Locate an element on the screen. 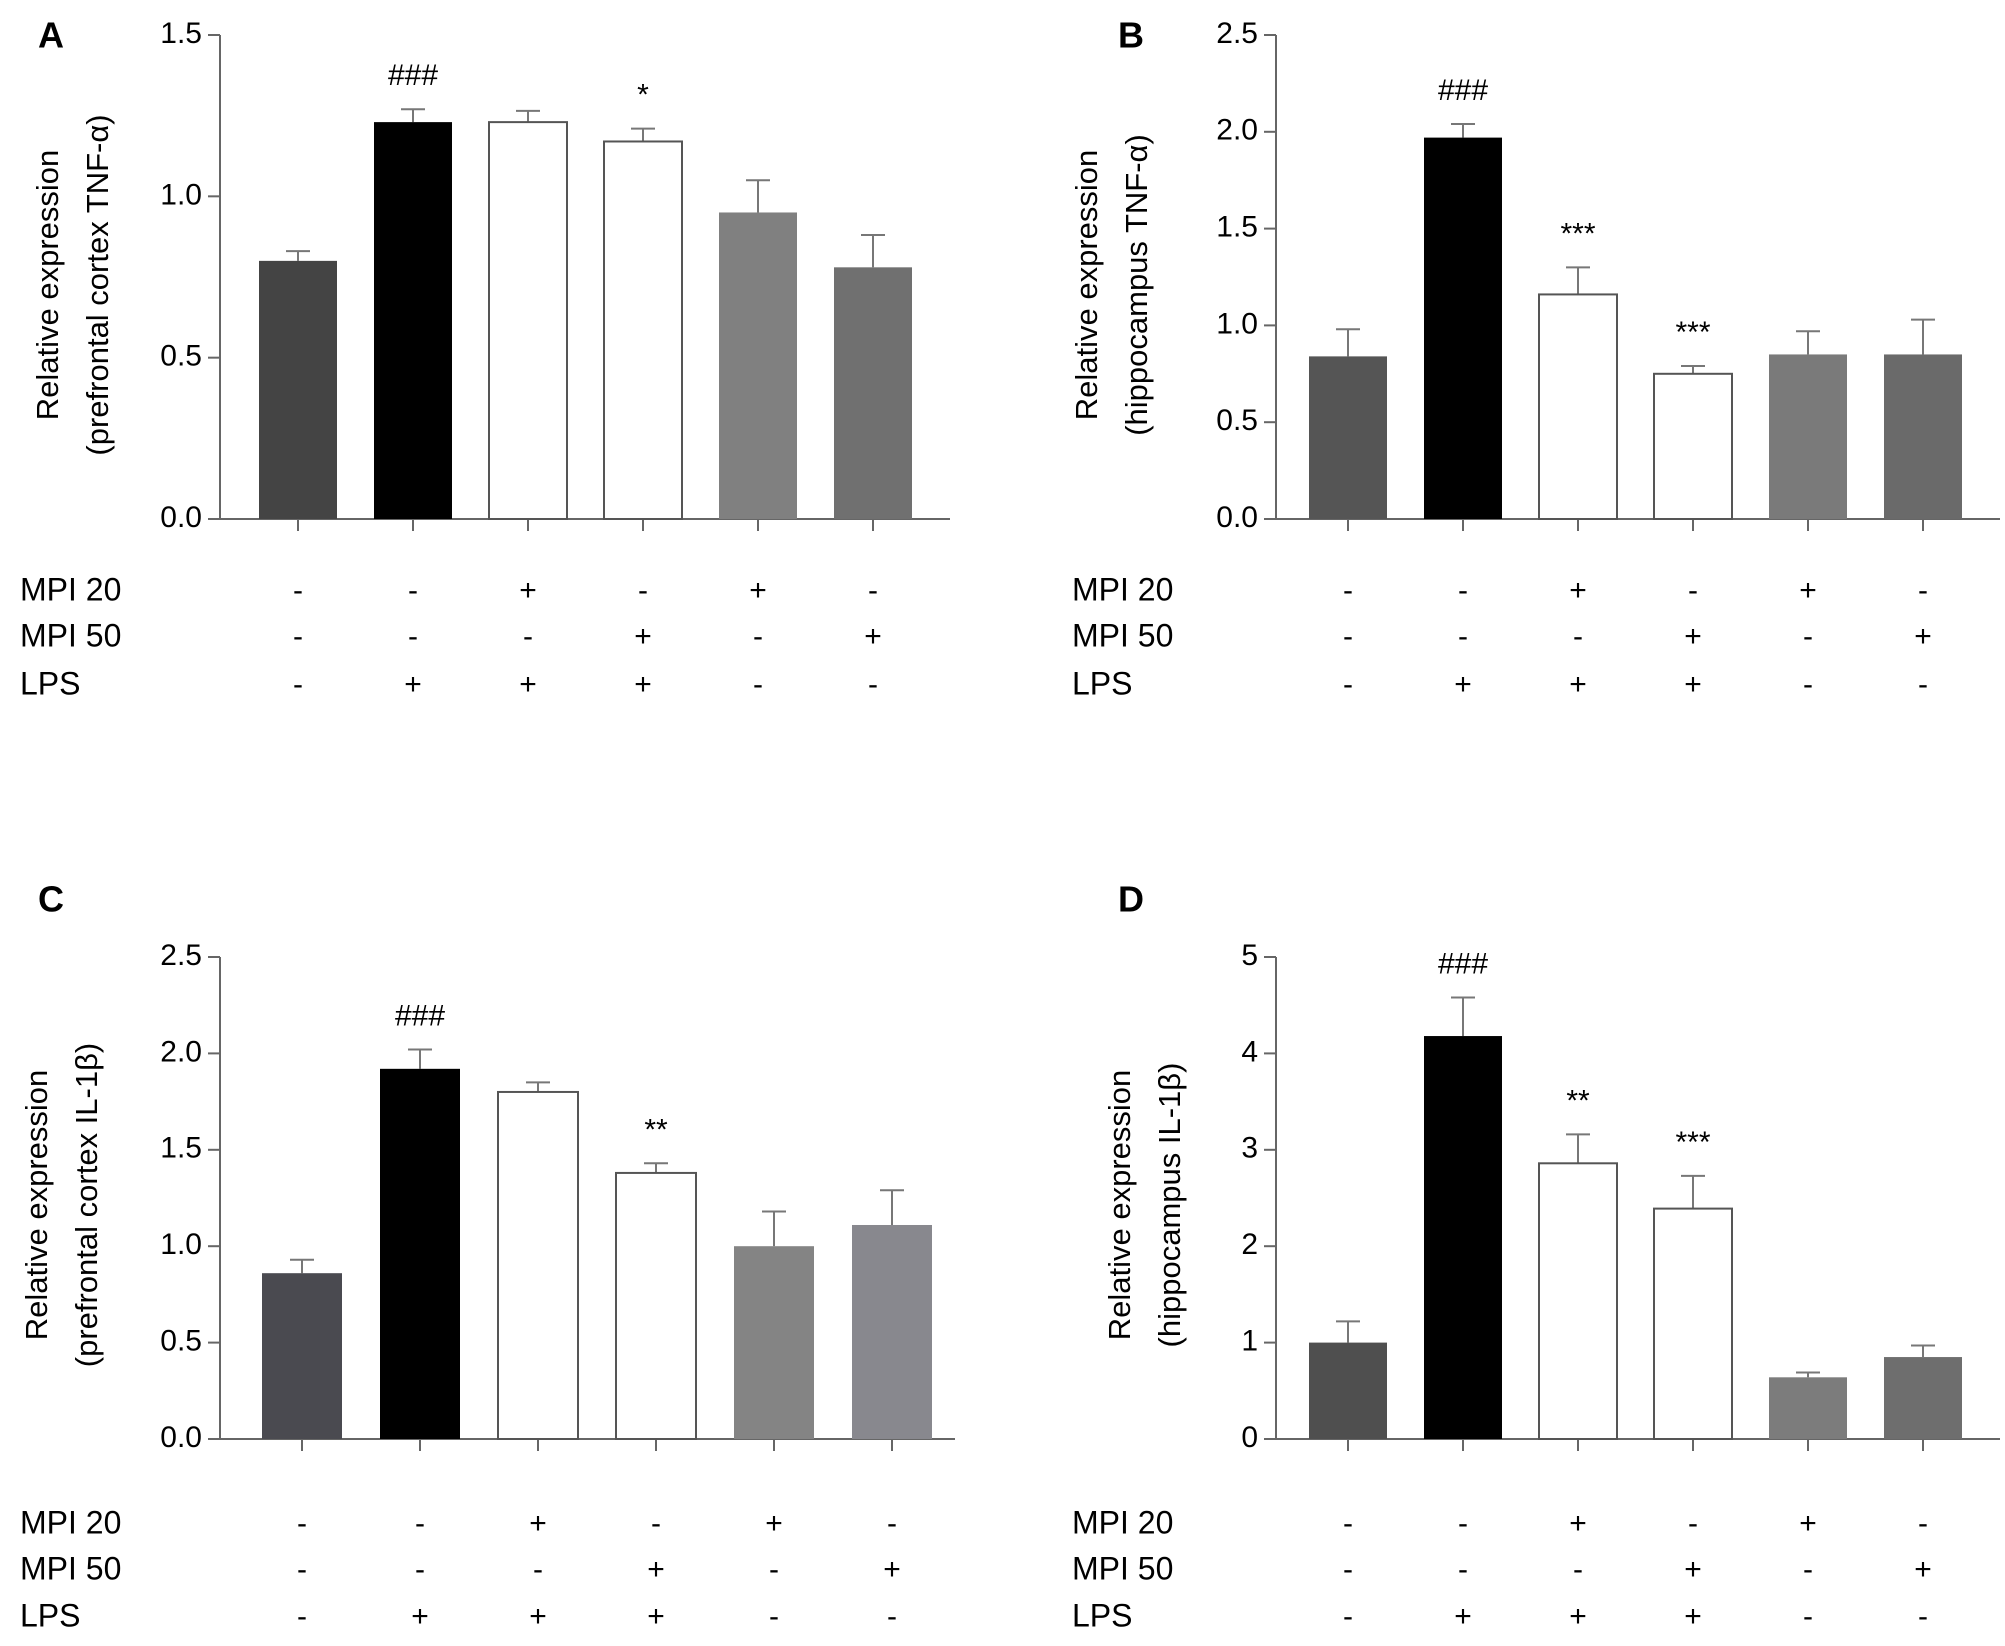 This screenshot has height=1646, width=2005. y-tick-label: 2 is located at coordinates (1249, 1244).